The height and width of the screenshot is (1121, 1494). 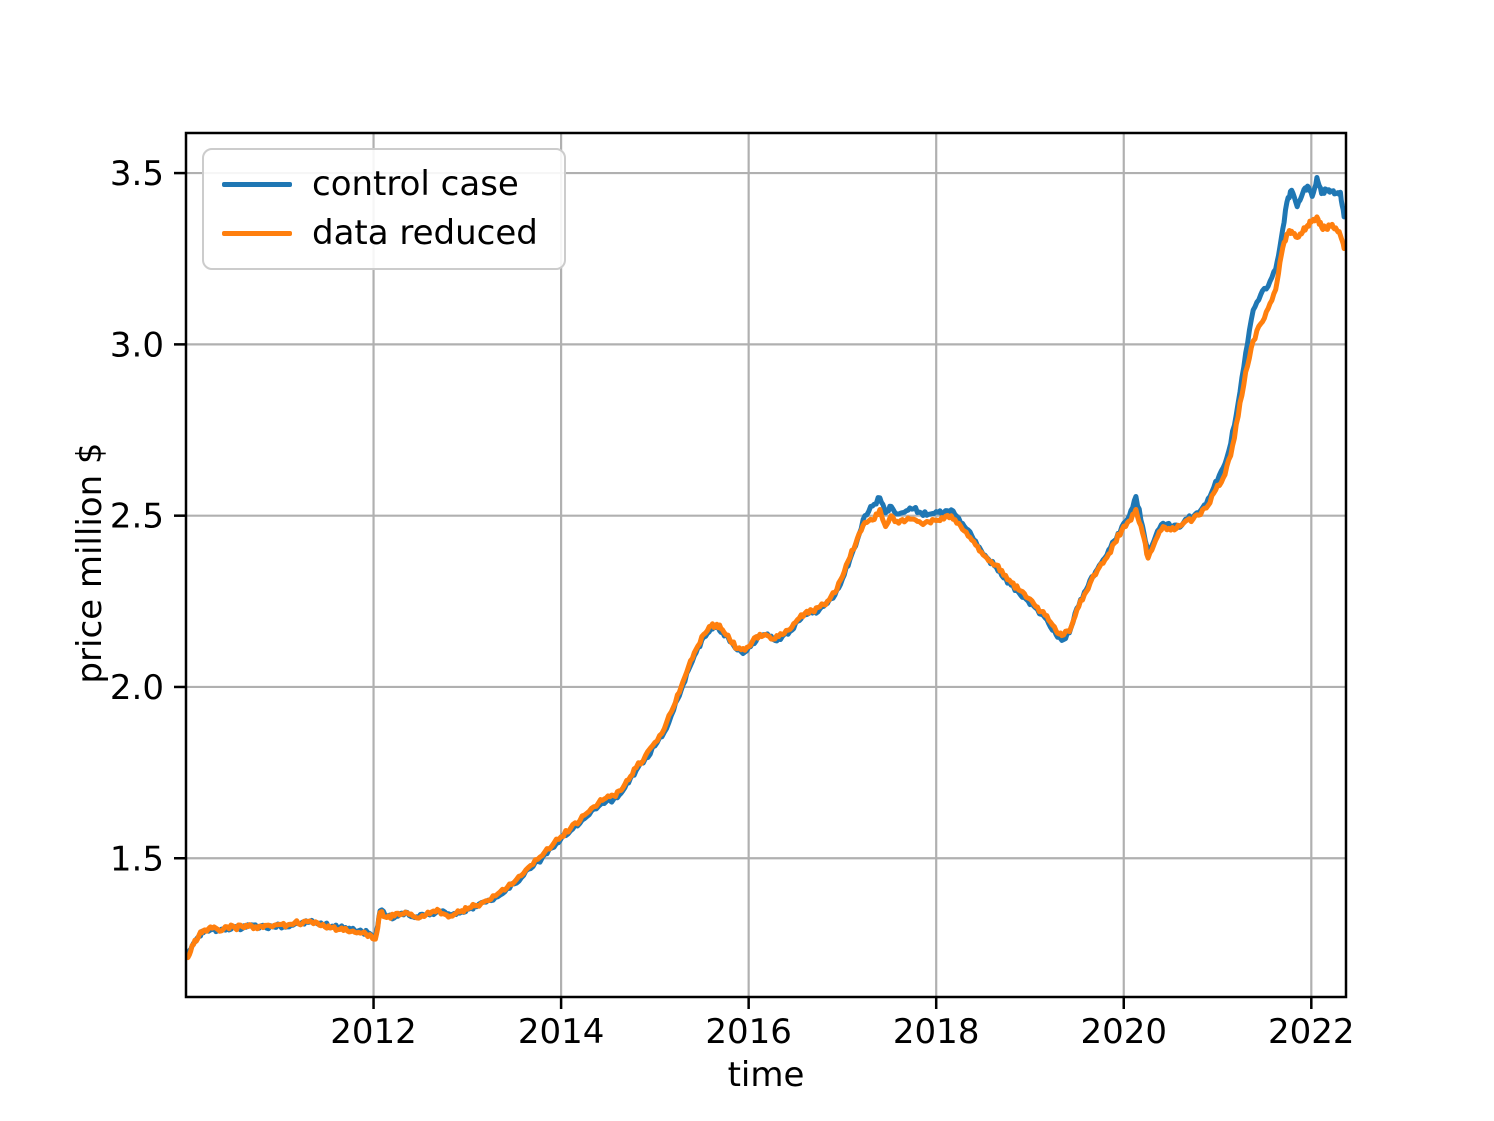 I want to click on y-tick-label: 3.0, so click(x=137, y=345).